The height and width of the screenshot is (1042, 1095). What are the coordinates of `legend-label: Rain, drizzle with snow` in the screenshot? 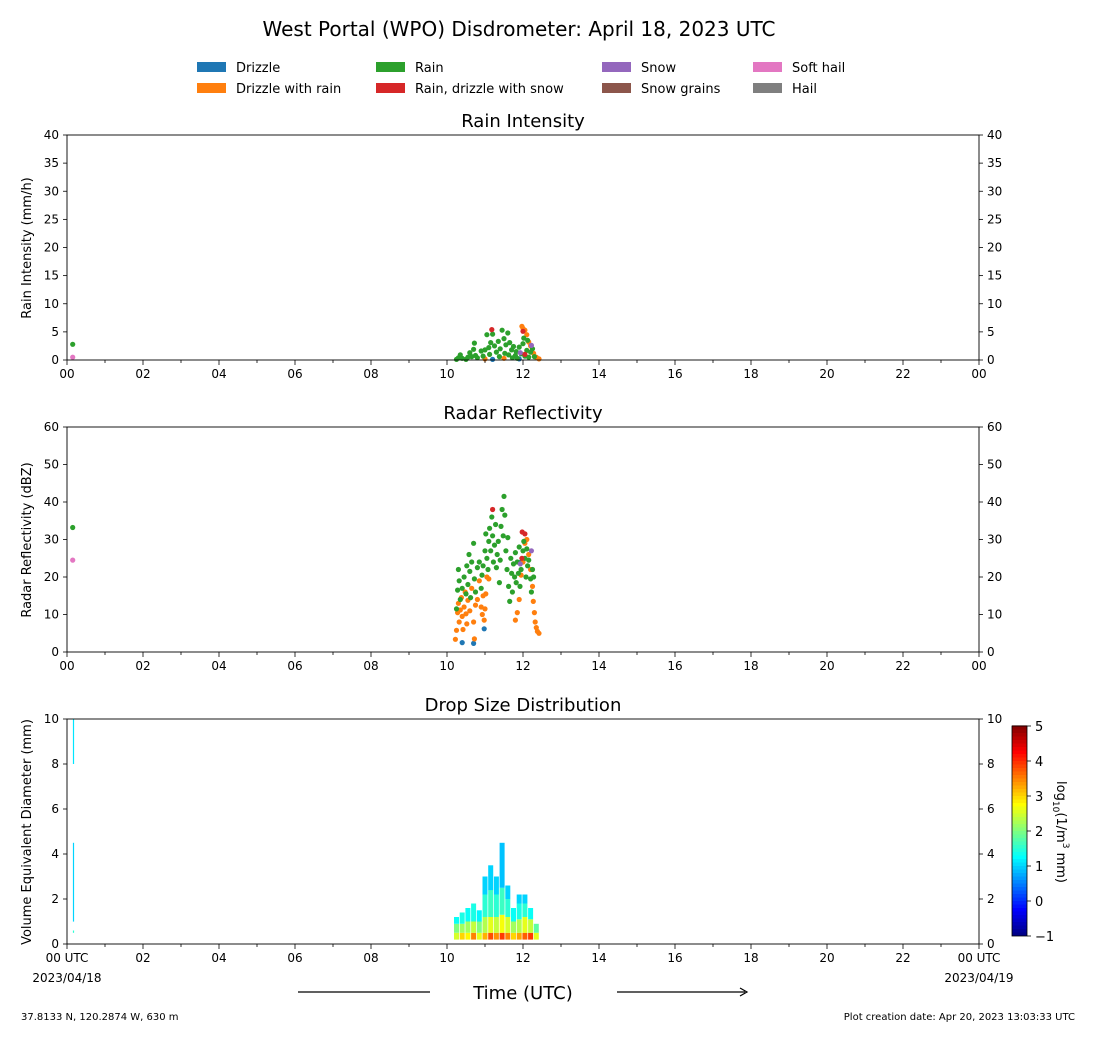 It's located at (489, 89).